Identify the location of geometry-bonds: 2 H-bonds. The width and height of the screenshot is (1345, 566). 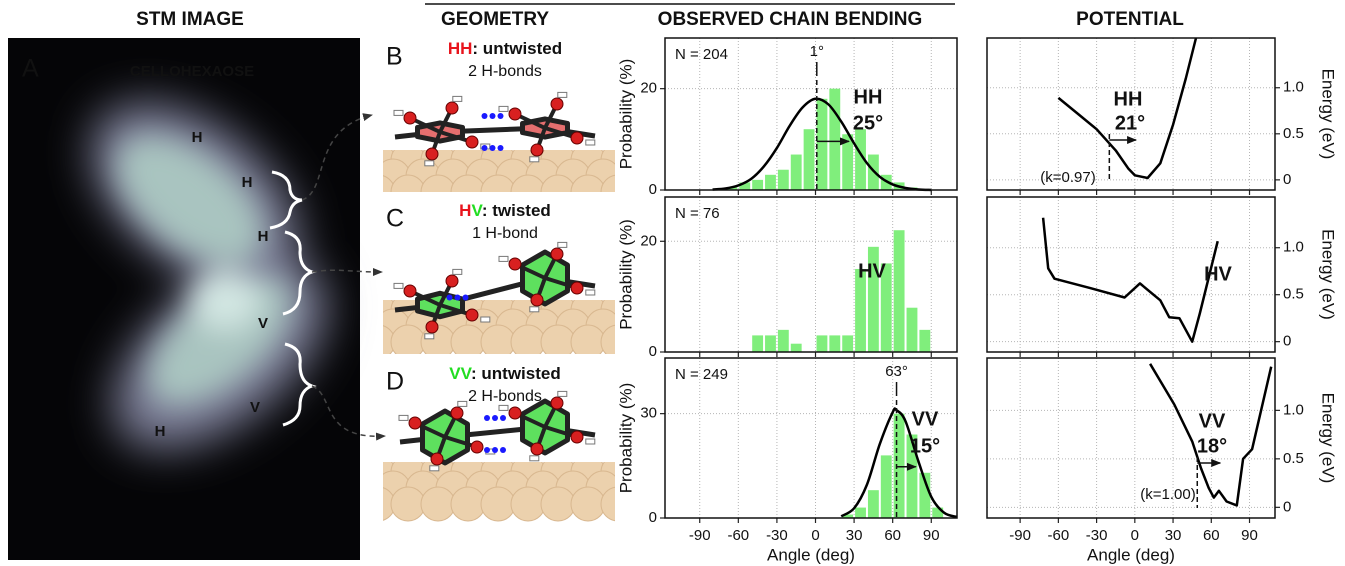
(505, 396).